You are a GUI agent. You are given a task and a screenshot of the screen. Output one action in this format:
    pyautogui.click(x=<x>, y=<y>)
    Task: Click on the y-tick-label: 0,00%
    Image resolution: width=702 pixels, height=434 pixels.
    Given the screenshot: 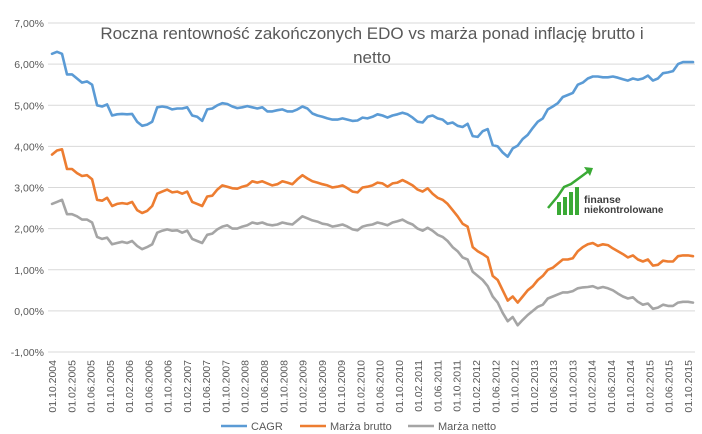 What is the action you would take?
    pyautogui.click(x=29, y=312)
    